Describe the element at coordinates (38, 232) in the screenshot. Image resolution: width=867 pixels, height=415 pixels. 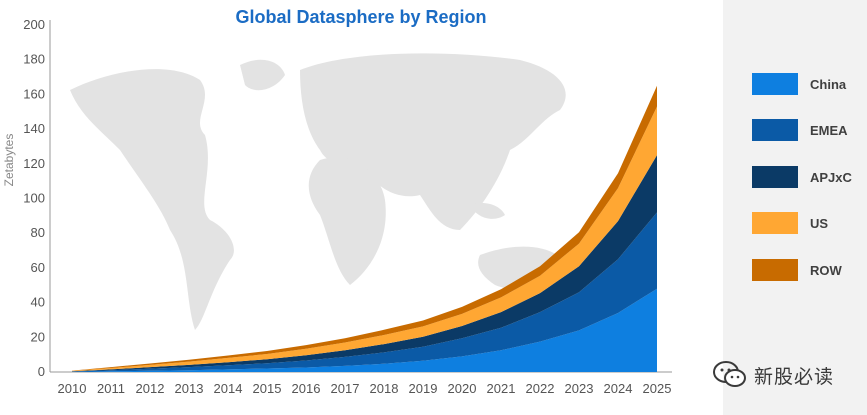
I see `y-tick-label: 80` at that location.